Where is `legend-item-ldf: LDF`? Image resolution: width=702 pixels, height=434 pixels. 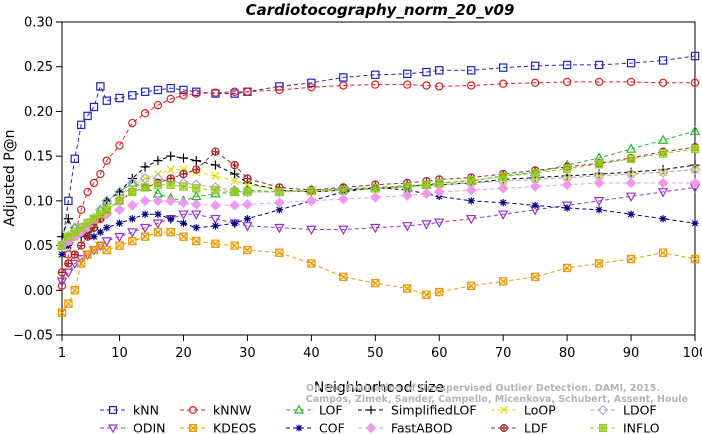
legend-item-ldf: LDF is located at coordinates (519, 427).